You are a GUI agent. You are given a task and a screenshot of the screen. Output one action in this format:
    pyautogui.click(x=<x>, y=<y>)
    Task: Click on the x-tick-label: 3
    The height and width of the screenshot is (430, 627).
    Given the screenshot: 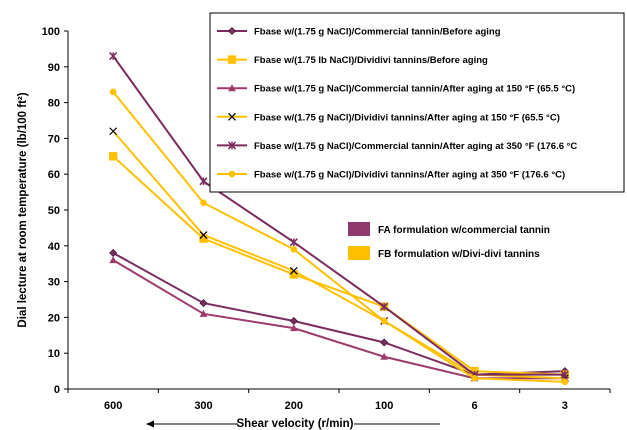 What is the action you would take?
    pyautogui.click(x=565, y=406)
    